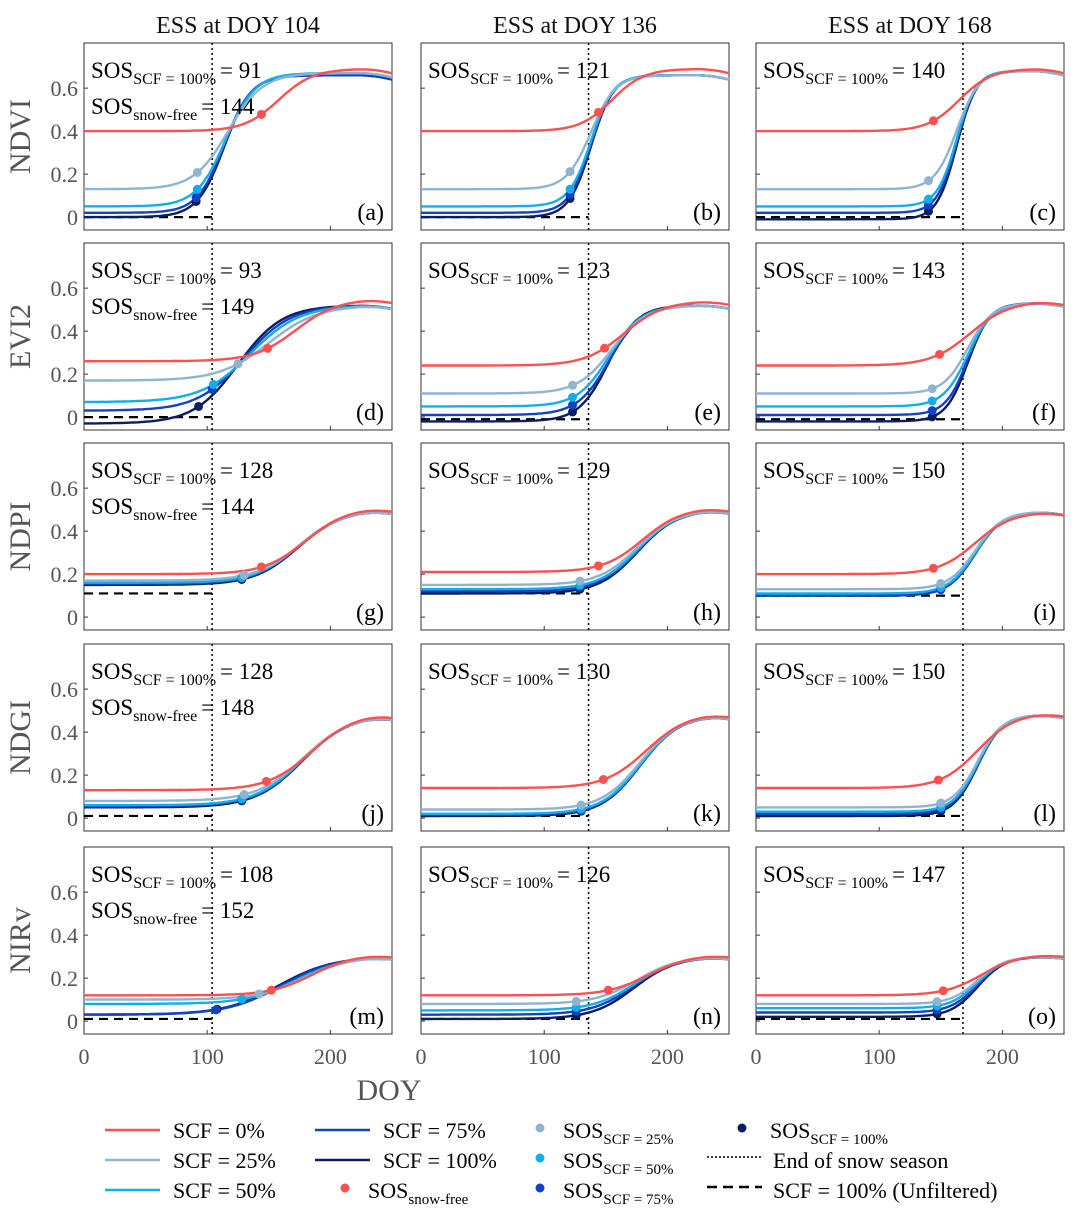 This screenshot has width=1080, height=1220. What do you see at coordinates (366, 1017) in the screenshot?
I see `panel-label: (m)` at bounding box center [366, 1017].